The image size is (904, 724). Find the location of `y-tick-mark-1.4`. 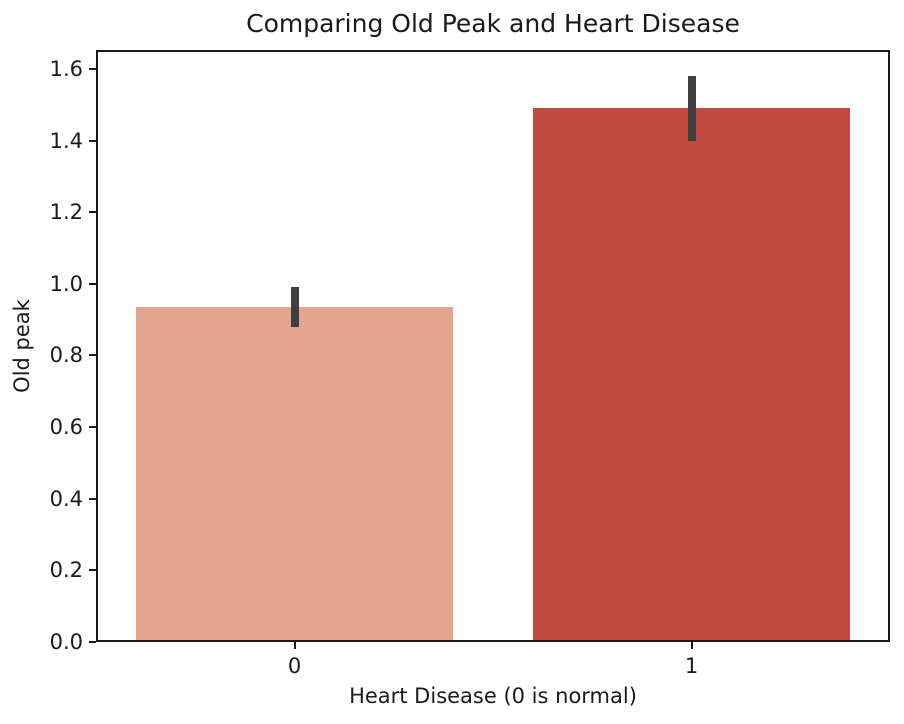

y-tick-mark-1.4 is located at coordinates (92, 140).